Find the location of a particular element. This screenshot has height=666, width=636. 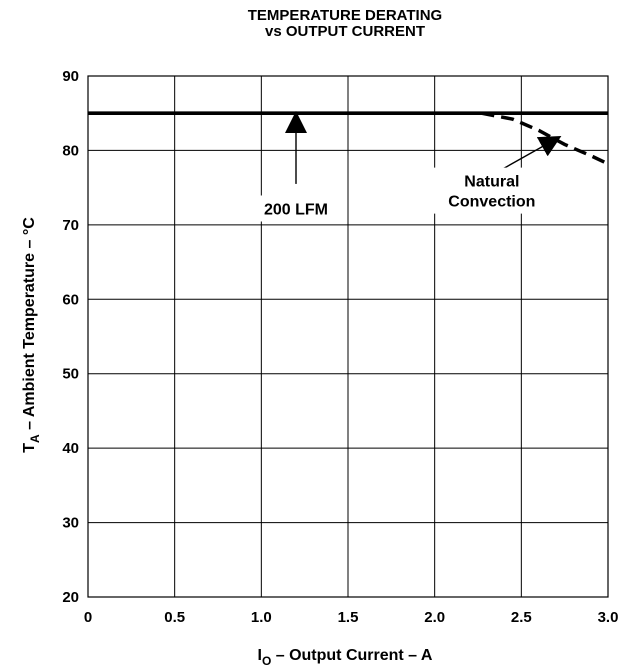

annotation-natural-convection-label: Natural is located at coordinates (491, 182).